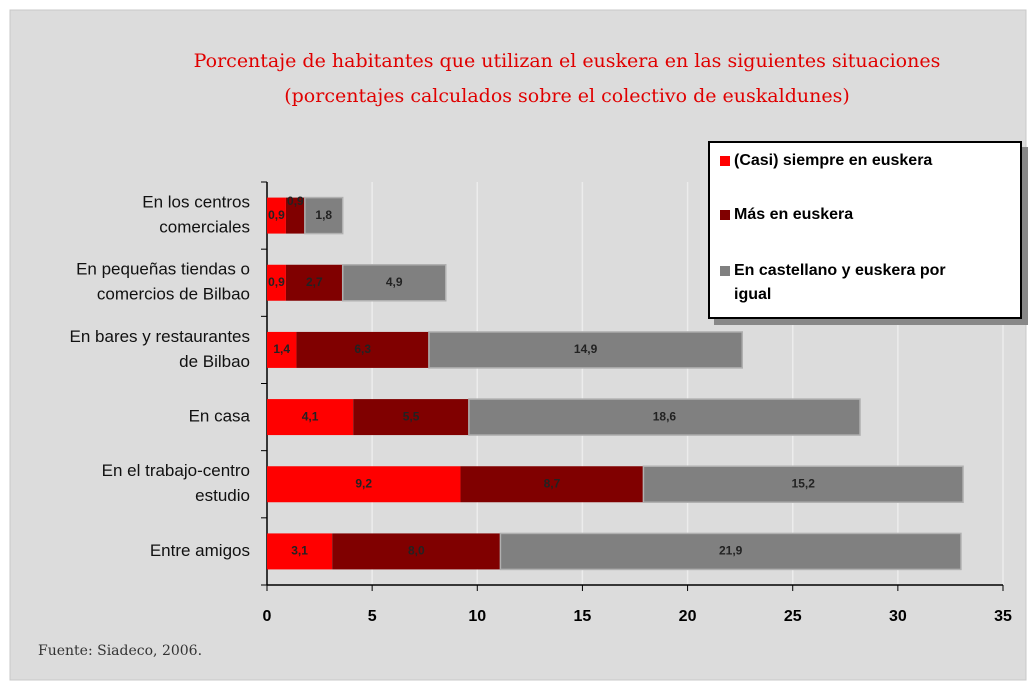  What do you see at coordinates (833, 160) in the screenshot?
I see `legend-label: (Casi) siempre en euskera` at bounding box center [833, 160].